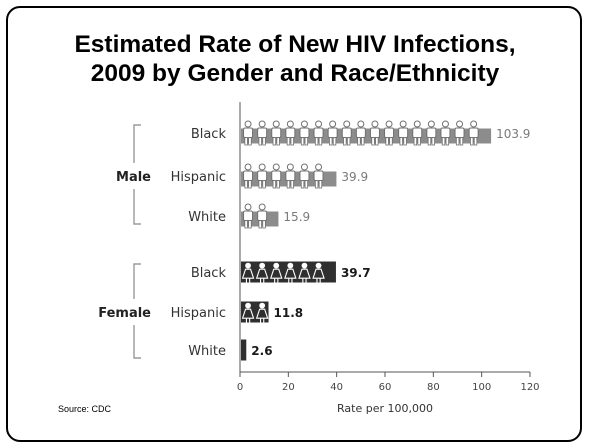 This screenshot has width=590, height=444. I want to click on bar, so click(244, 350).